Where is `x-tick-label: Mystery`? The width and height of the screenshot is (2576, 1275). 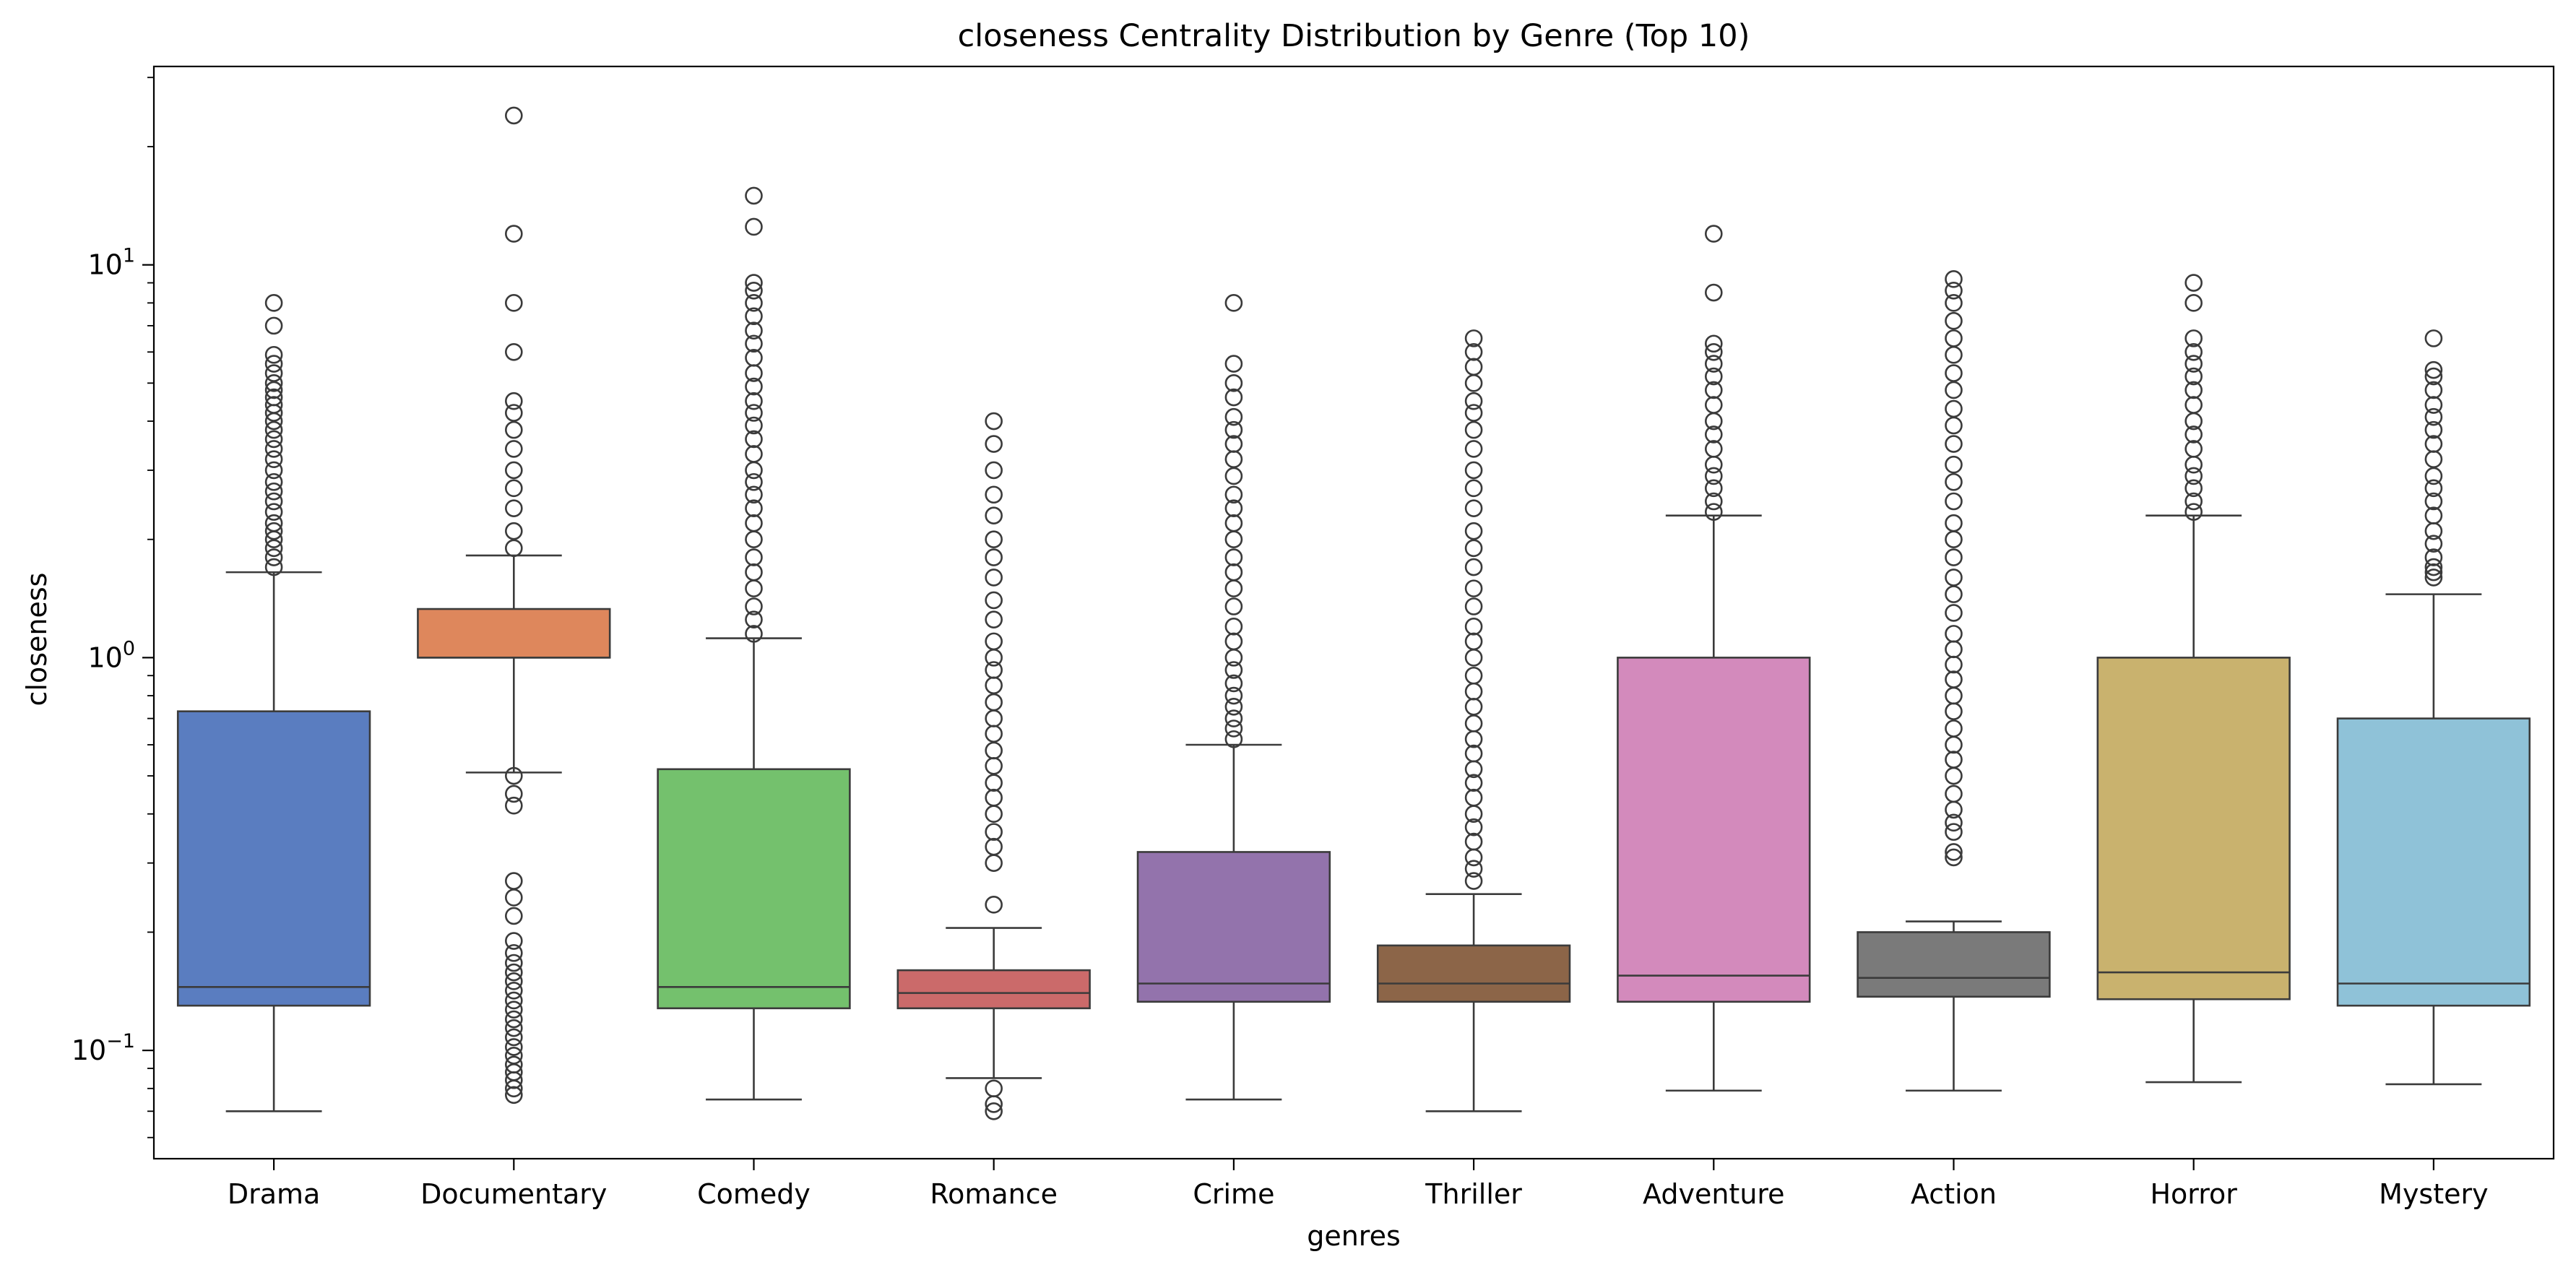
x-tick-label: Mystery is located at coordinates (2434, 1194).